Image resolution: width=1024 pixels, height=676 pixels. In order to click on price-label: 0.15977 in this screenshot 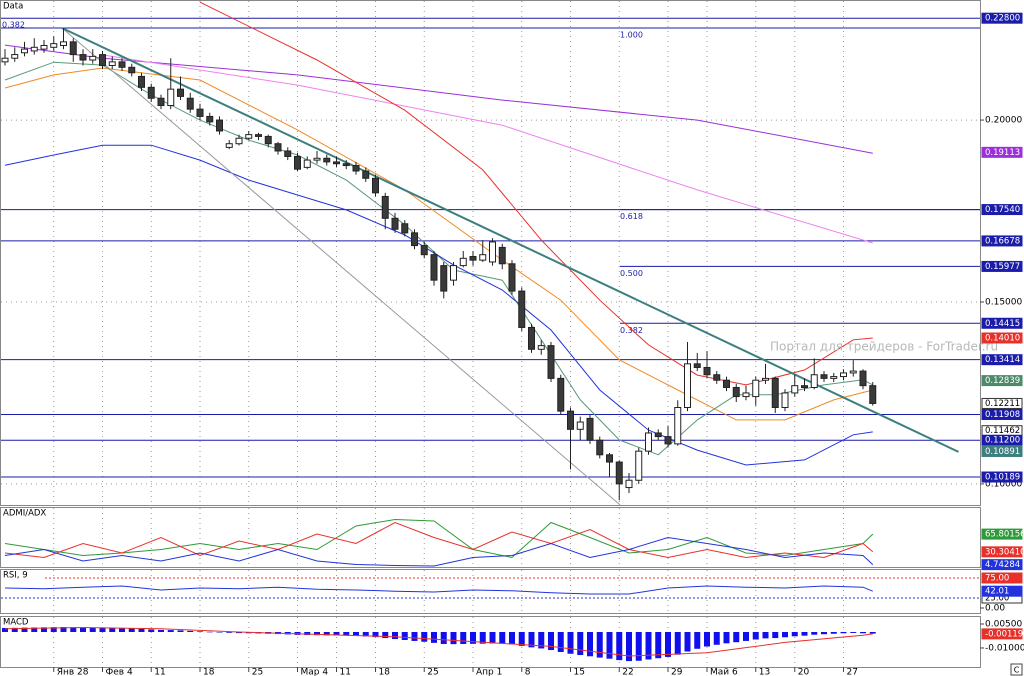, I will do `click(1002, 267)`.